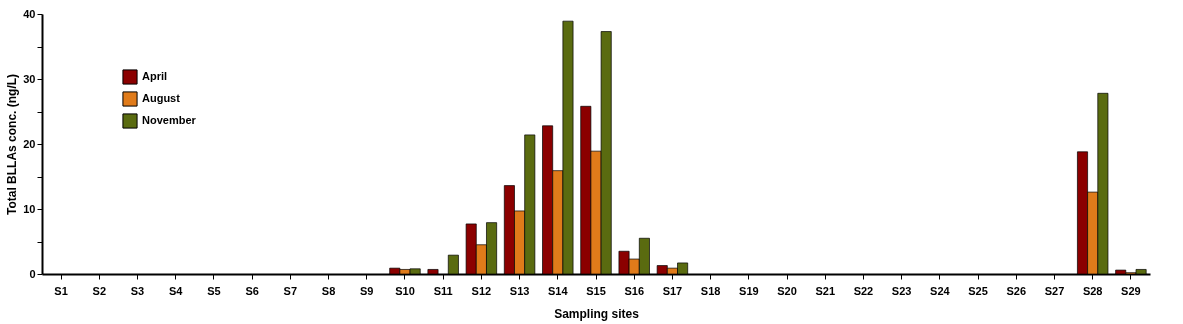 This screenshot has height=324, width=1183. What do you see at coordinates (155, 76) in the screenshot?
I see `legend-label: April` at bounding box center [155, 76].